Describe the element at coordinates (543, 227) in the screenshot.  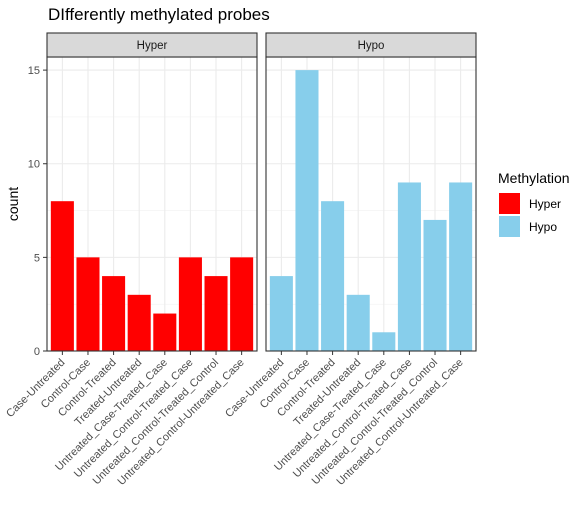
I see `legend-label-hypo: Hypo` at that location.